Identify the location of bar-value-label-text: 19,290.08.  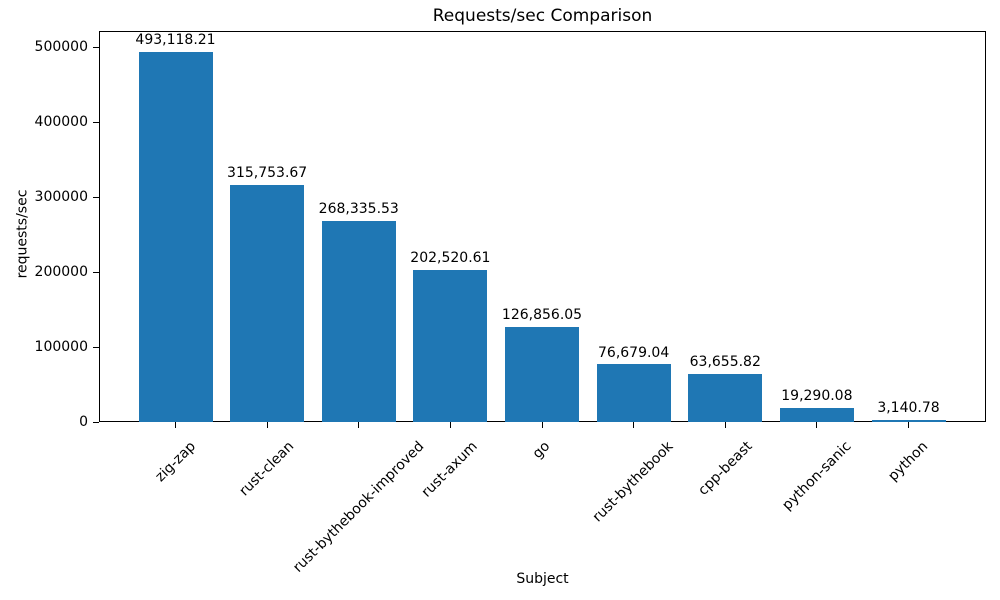
(817, 395).